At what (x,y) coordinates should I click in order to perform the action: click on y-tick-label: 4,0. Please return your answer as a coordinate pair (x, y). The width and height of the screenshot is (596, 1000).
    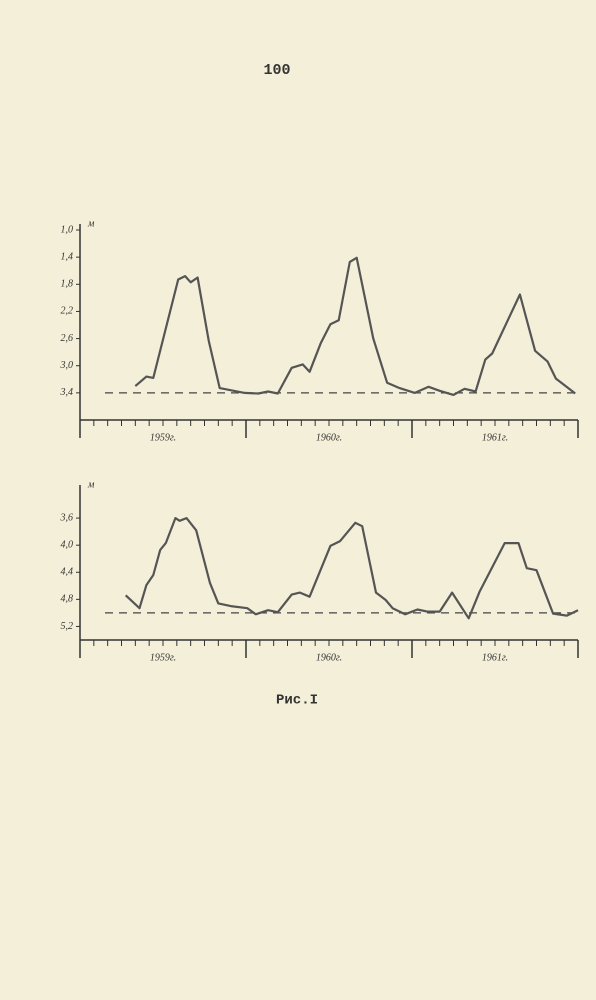
    Looking at the image, I should click on (67, 544).